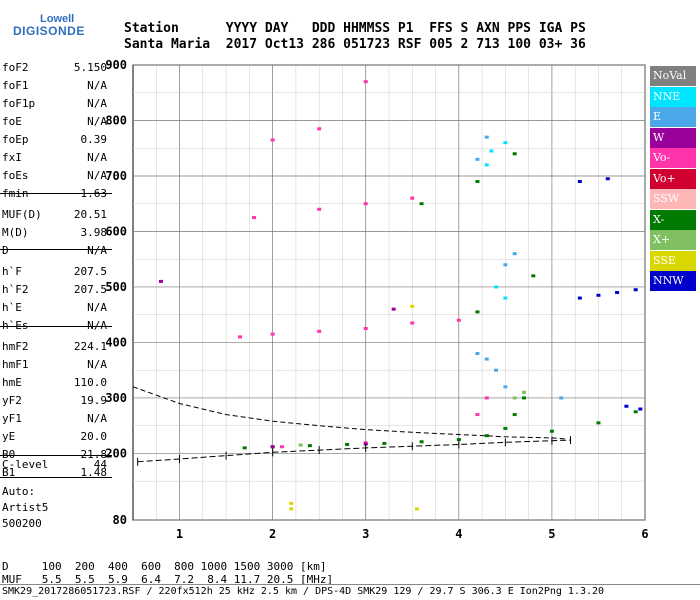 The height and width of the screenshot is (600, 700). What do you see at coordinates (54, 385) in the screenshot?
I see `param-row: hmE 110.0` at bounding box center [54, 385].